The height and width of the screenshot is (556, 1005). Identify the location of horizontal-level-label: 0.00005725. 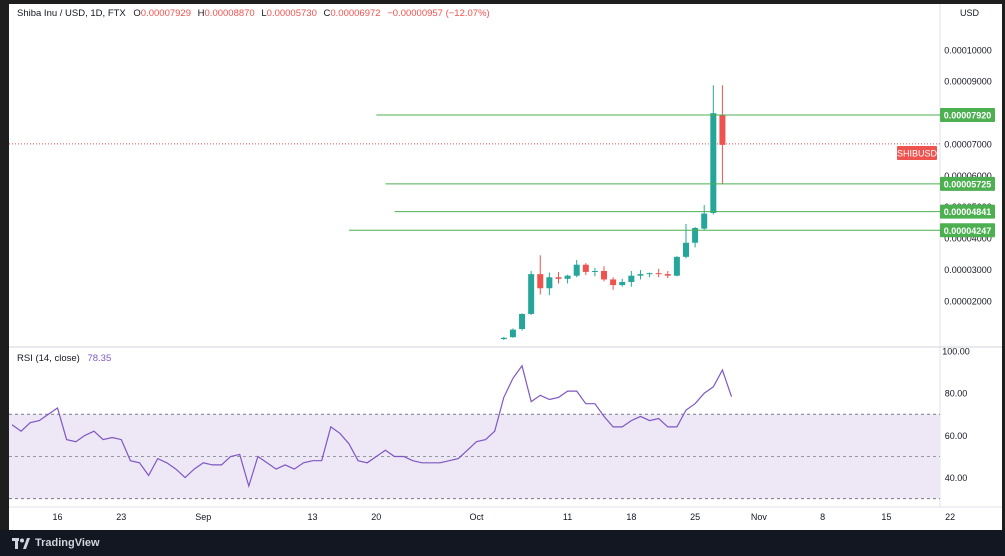
(968, 184).